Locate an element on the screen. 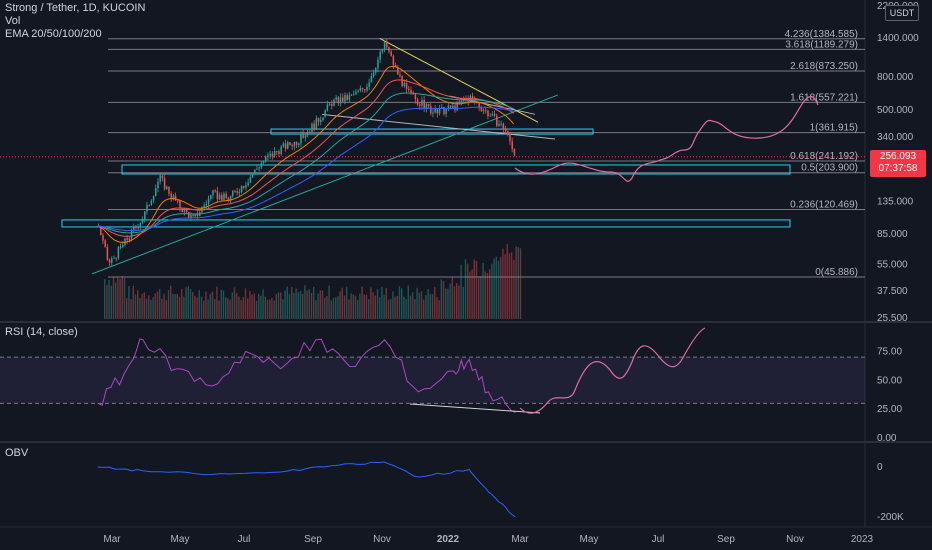  obv-label: OBV is located at coordinates (17, 453).